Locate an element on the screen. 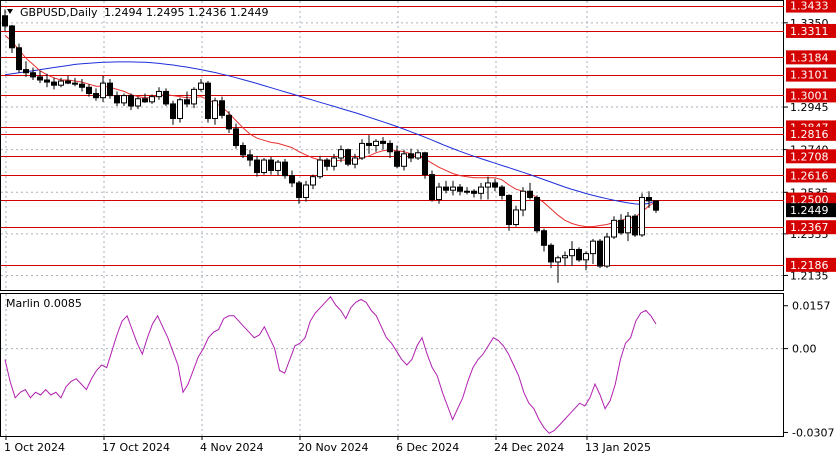 The width and height of the screenshot is (840, 459). last-price-box is located at coordinates (811, 210).